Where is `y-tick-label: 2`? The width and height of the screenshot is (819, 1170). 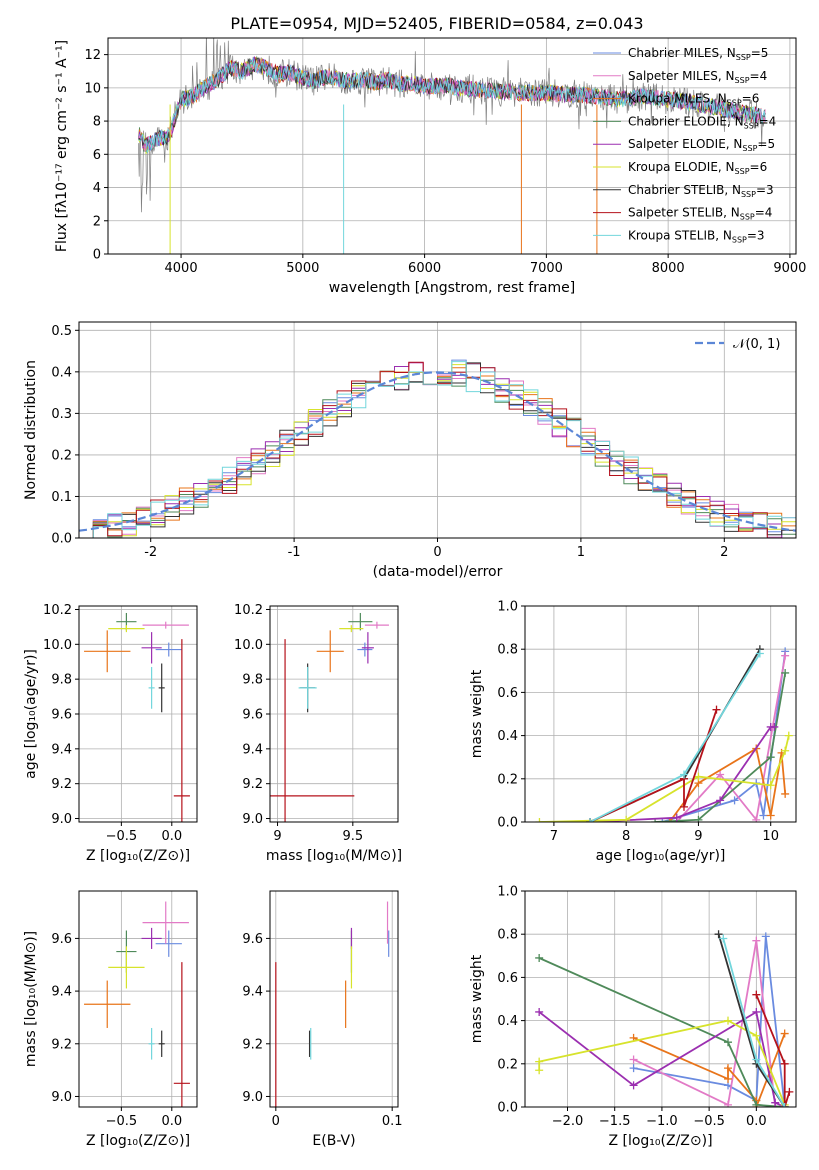
y-tick-label: 2 is located at coordinates (97, 221).